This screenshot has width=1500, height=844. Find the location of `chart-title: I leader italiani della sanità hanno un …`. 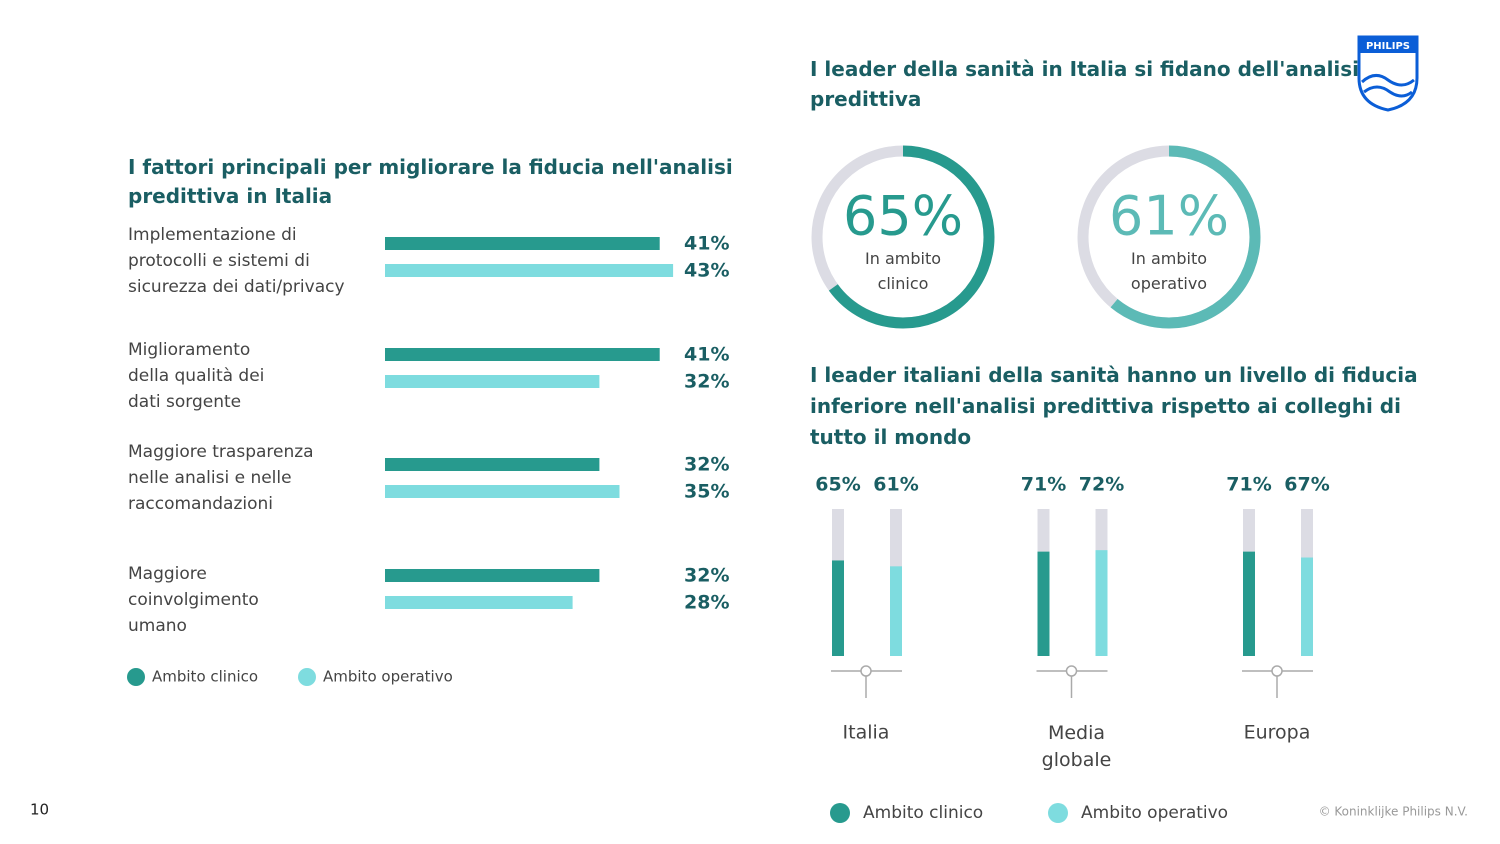

chart-title: I leader italiani della sanità hanno un … is located at coordinates (1114, 406).